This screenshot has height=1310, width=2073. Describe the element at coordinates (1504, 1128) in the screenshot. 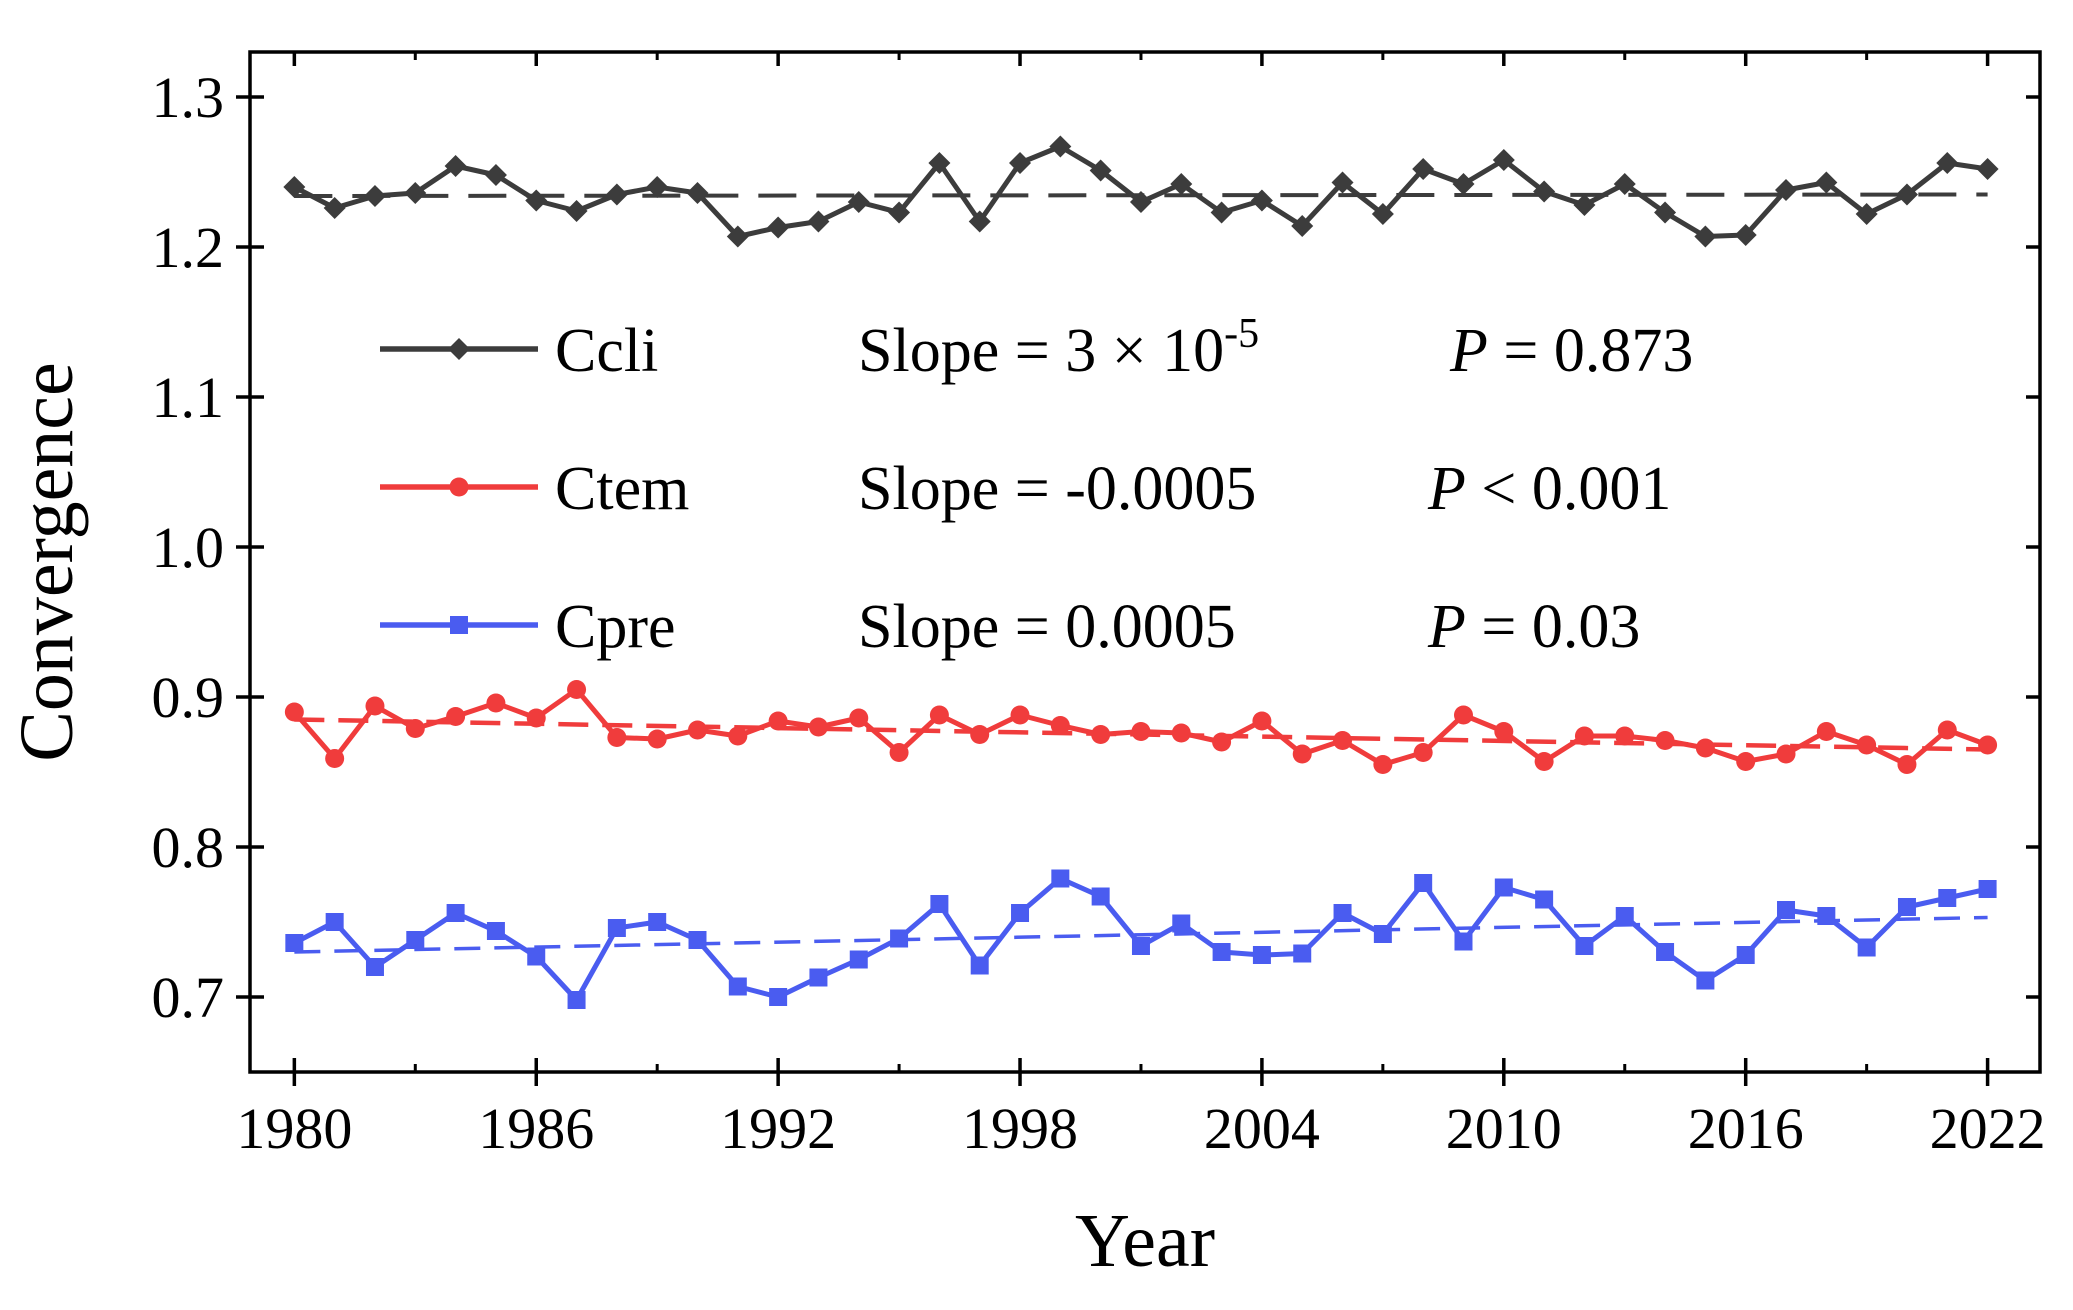

I see `x-tick-label: 2010` at that location.